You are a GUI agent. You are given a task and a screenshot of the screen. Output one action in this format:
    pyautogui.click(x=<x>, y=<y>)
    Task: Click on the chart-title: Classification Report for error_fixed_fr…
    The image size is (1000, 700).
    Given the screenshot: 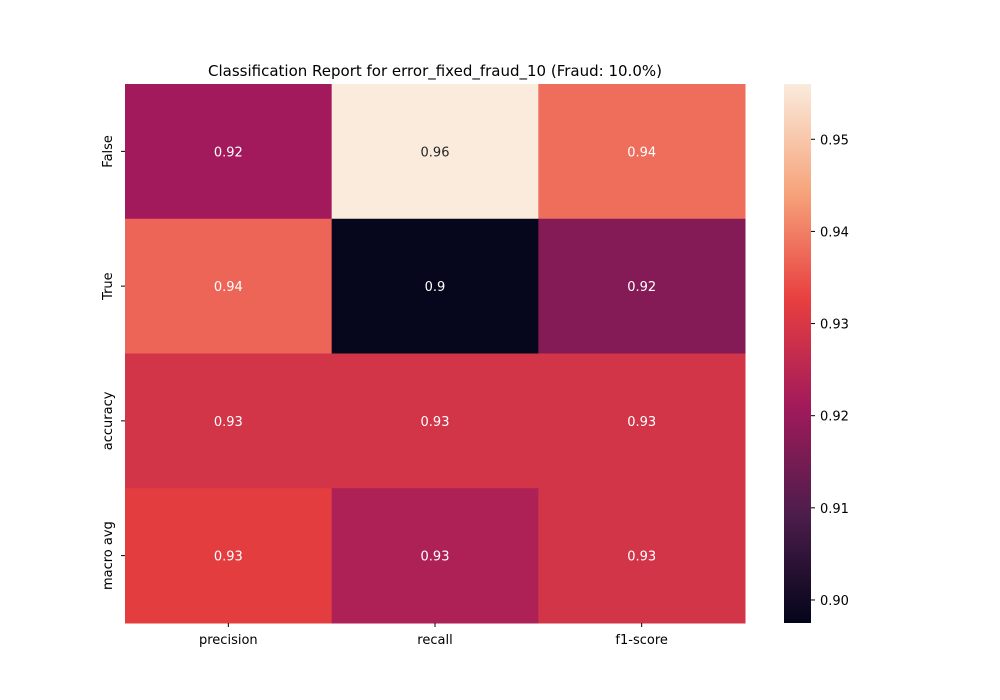 What is the action you would take?
    pyautogui.click(x=435, y=71)
    